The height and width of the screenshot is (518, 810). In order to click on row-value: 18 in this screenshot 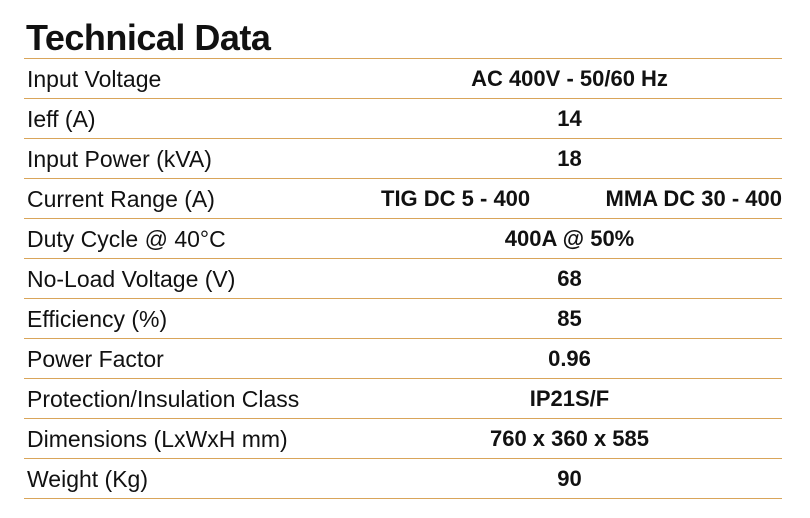, I will do `click(569, 158)`.